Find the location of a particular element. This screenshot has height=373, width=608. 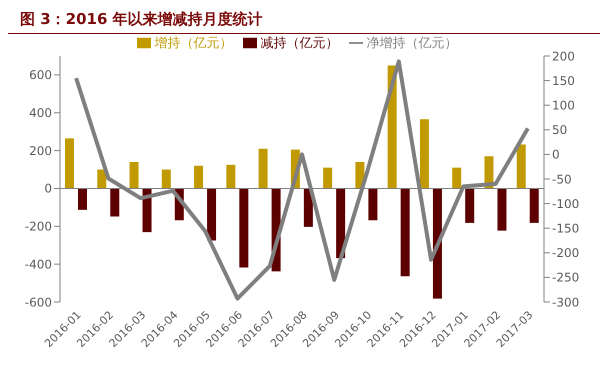

y-tick-label: -200 is located at coordinates (38, 227).